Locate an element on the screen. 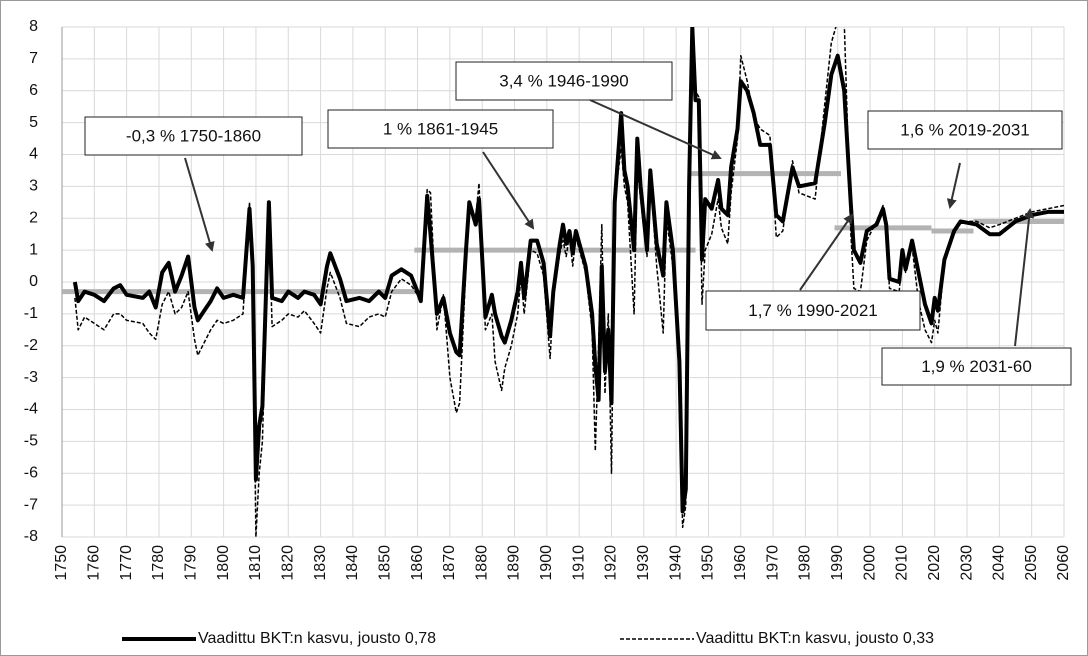 The height and width of the screenshot is (656, 1088). x-tick-label: 1770 is located at coordinates (126, 563).